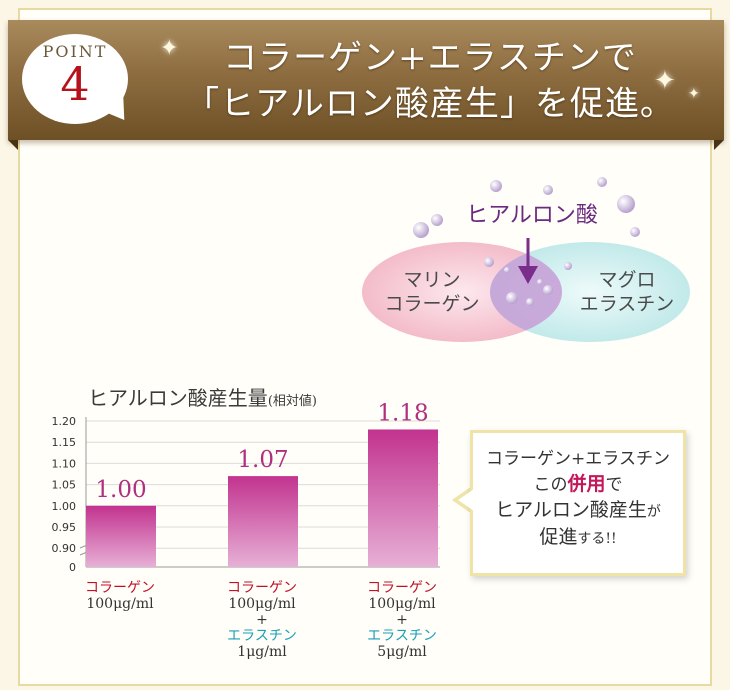  I want to click on point-number: 4, so click(75, 84).